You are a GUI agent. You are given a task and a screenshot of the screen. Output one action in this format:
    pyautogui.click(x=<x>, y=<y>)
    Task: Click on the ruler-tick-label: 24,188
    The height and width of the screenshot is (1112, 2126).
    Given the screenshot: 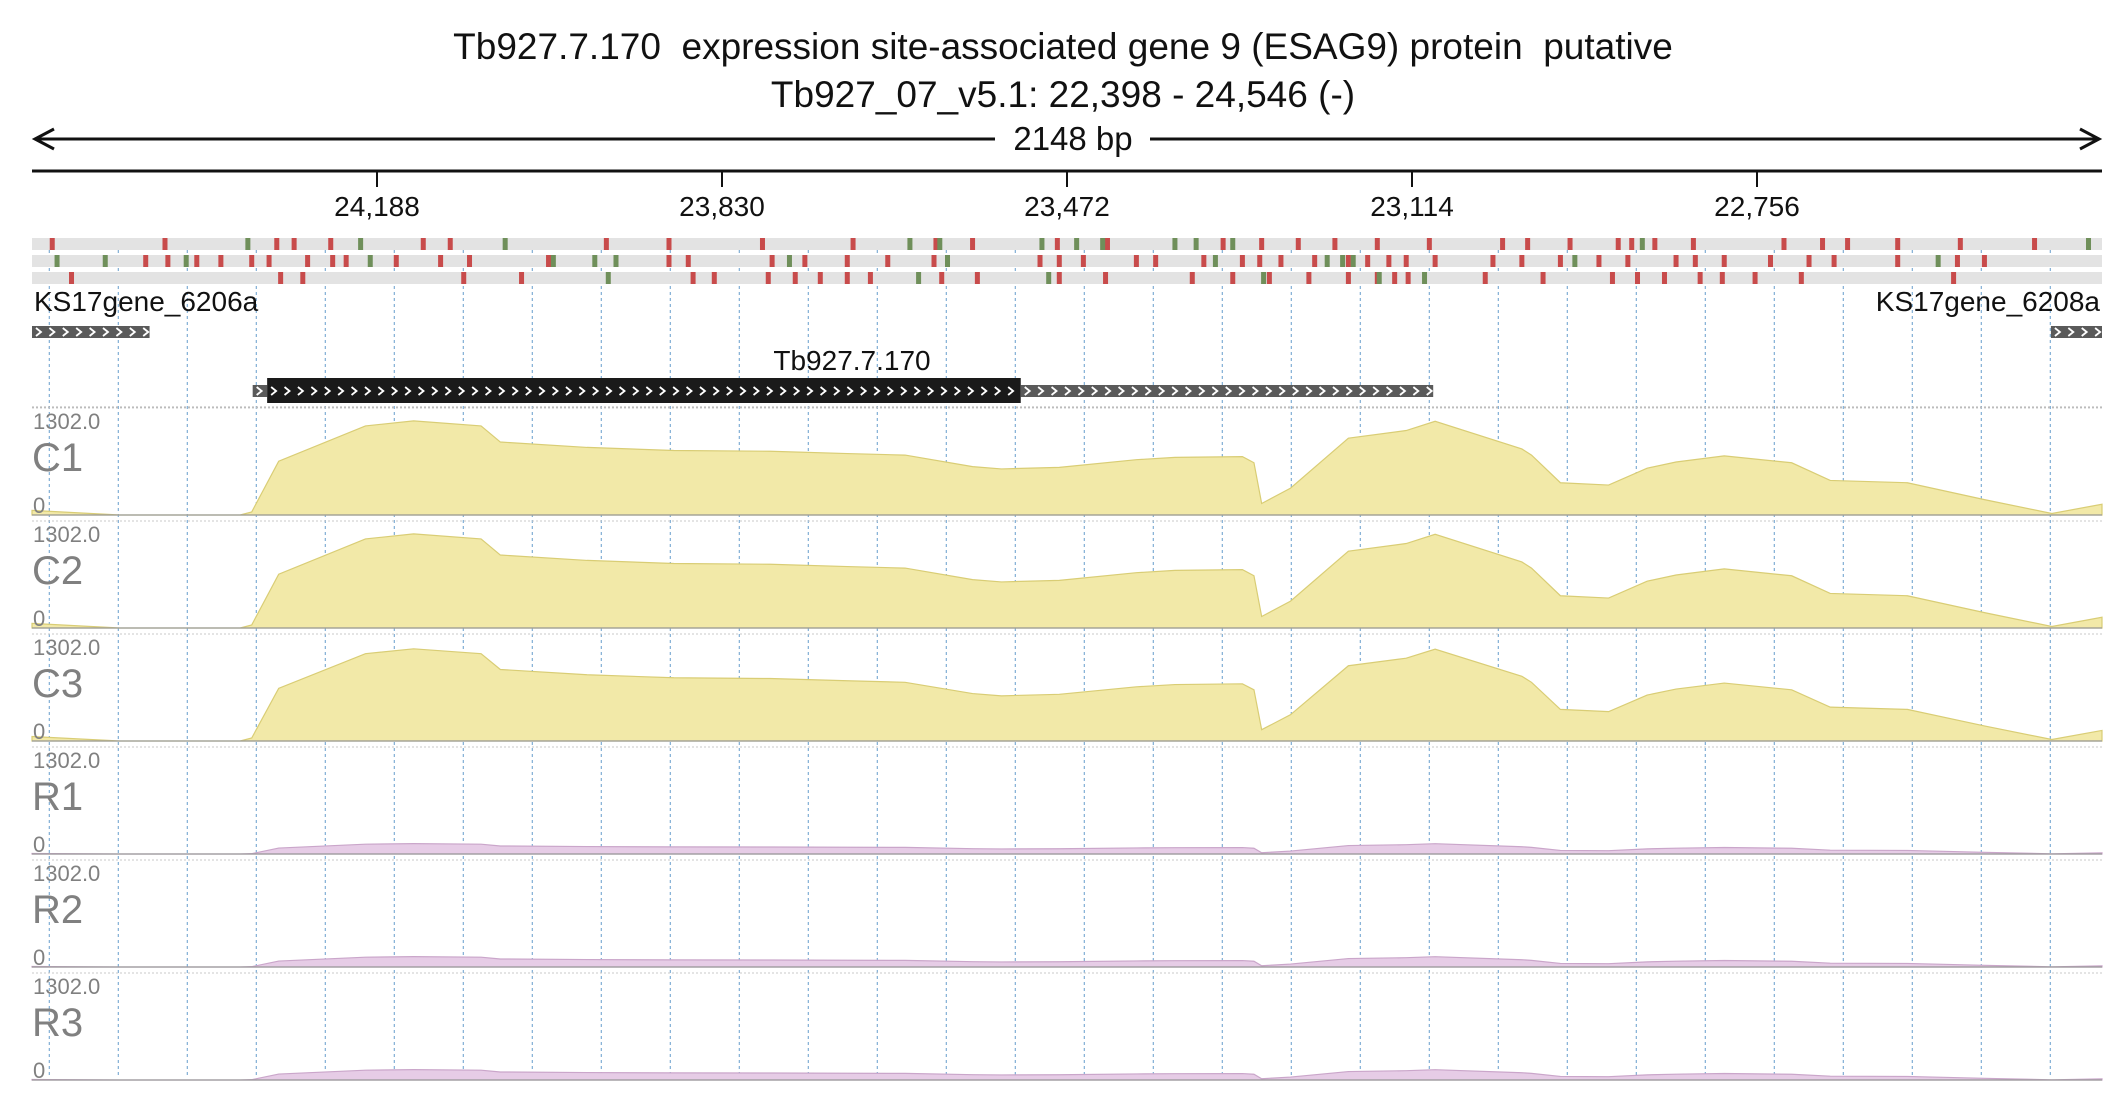 What is the action you would take?
    pyautogui.click(x=377, y=206)
    